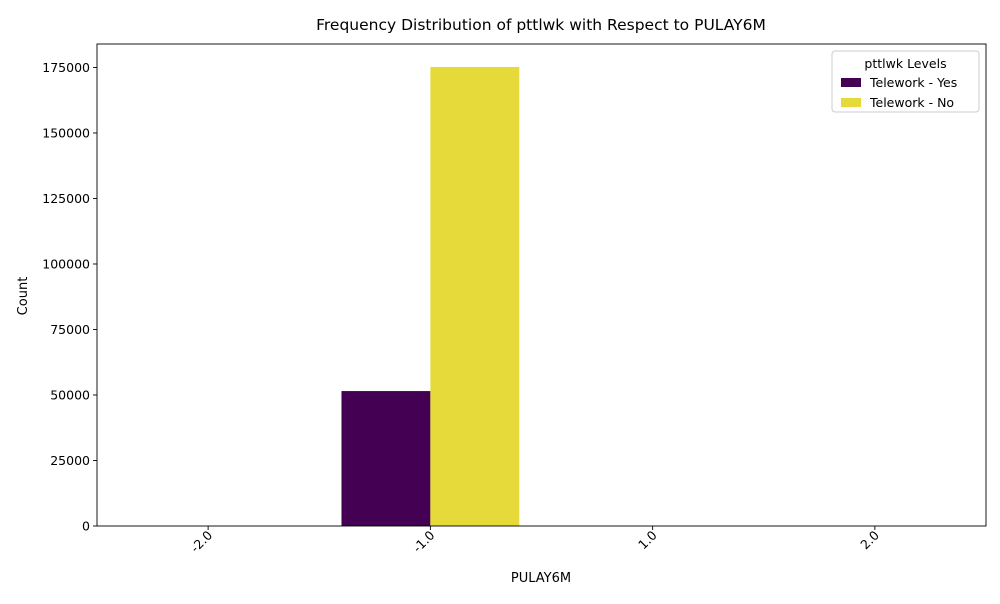 Image resolution: width=1000 pixels, height=604 pixels. Describe the element at coordinates (905, 63) in the screenshot. I see `legend-title: pttlwk Levels` at that location.